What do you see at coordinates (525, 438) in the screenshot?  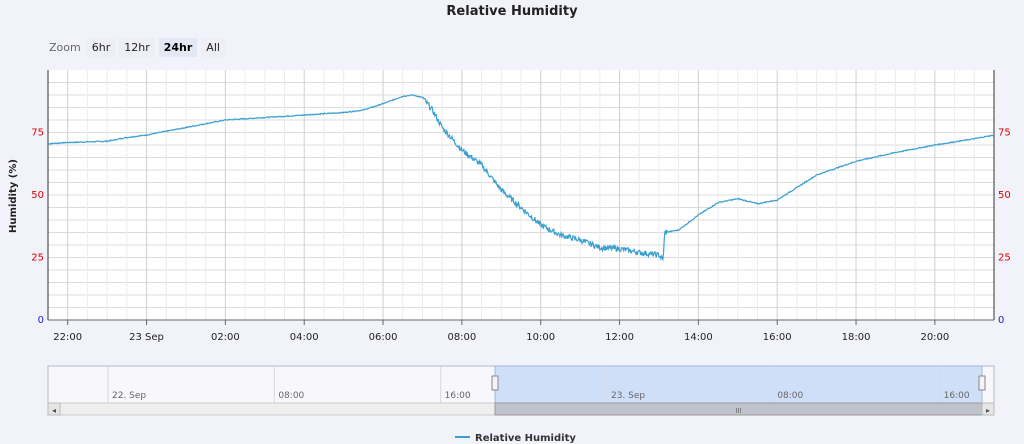 I see `legend-item-relative-humidity: Relative Humidity` at bounding box center [525, 438].